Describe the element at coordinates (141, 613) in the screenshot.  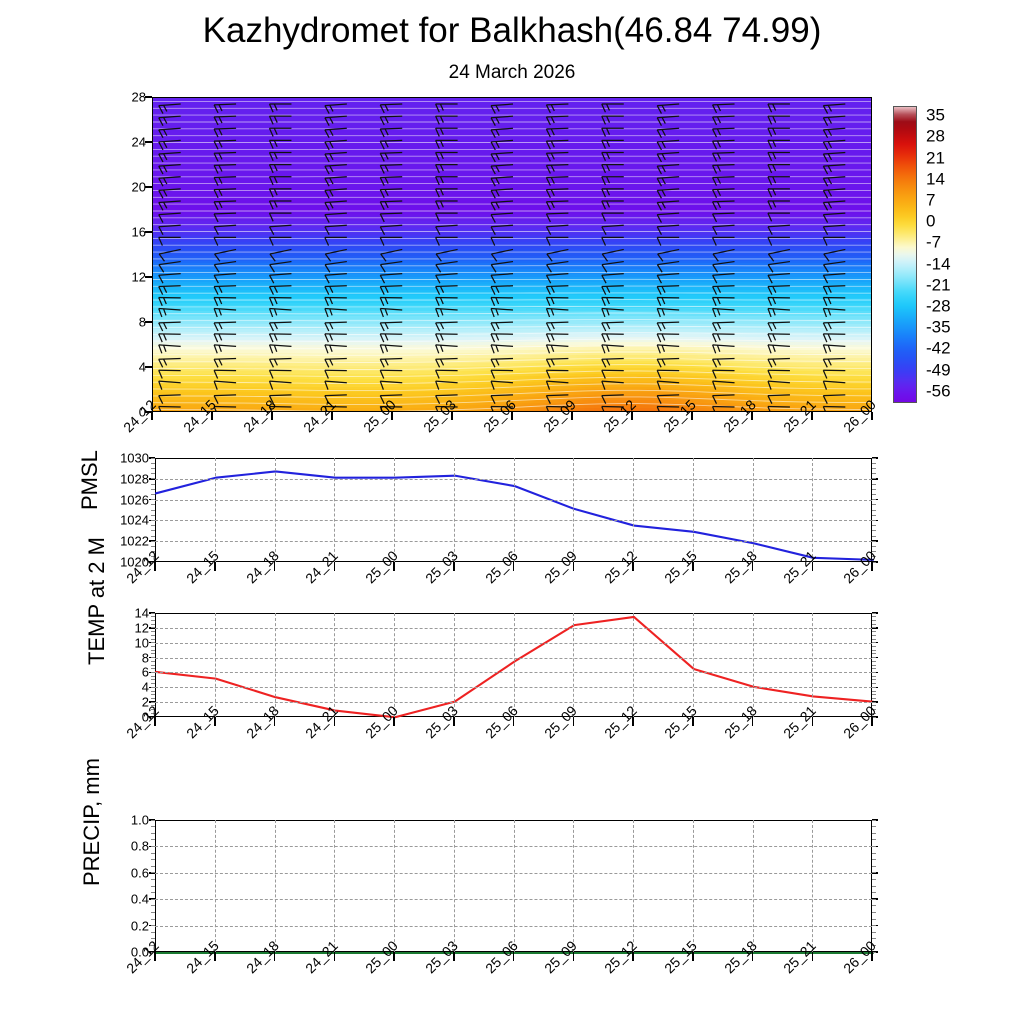
I see `y-tick-label: 14` at that location.